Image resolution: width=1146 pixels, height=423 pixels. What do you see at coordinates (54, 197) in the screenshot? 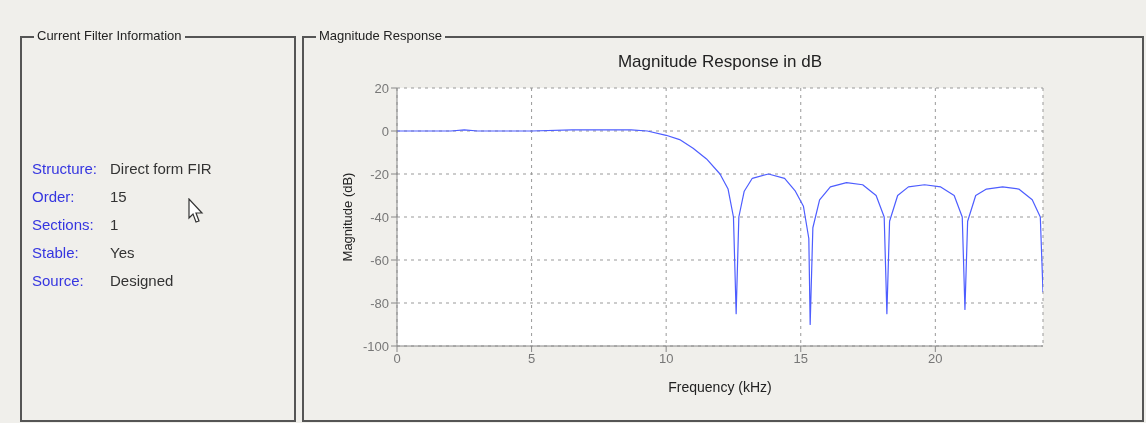
I see `text: Order:` at bounding box center [54, 197].